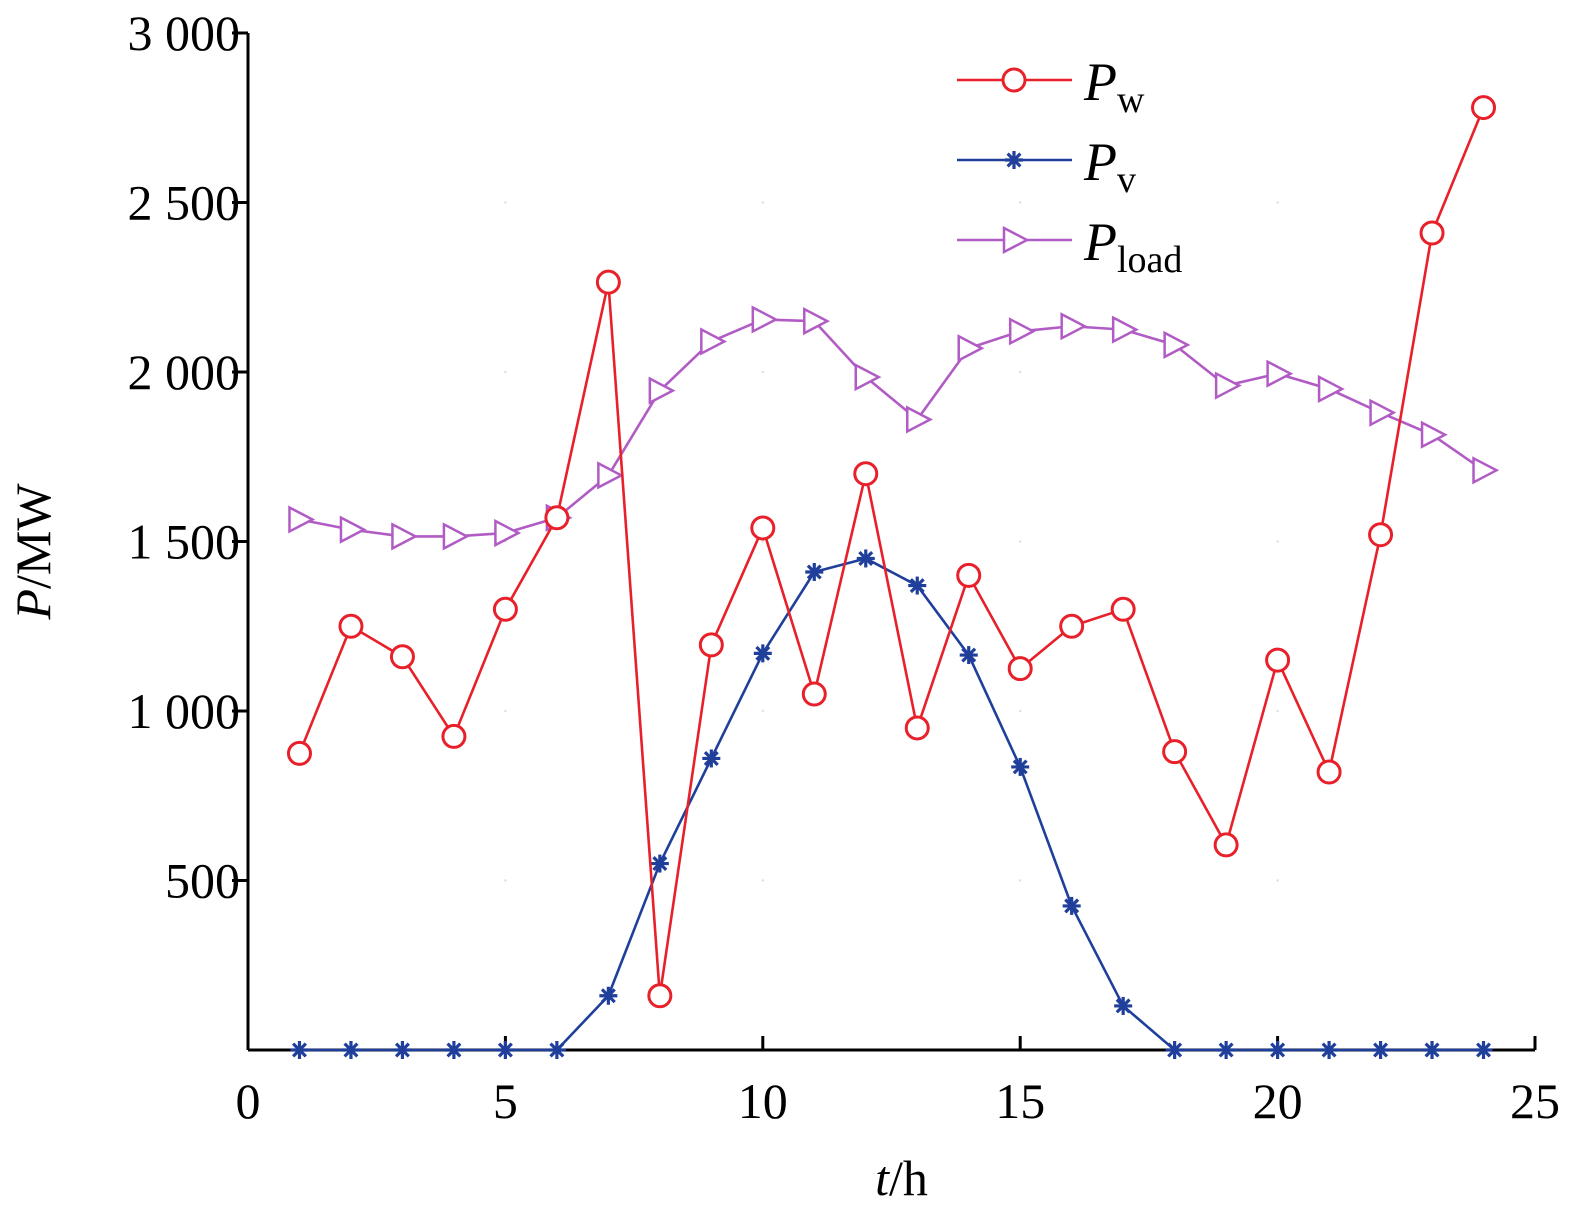  I want to click on x-axis-label-variable: t, so click(882, 1178).